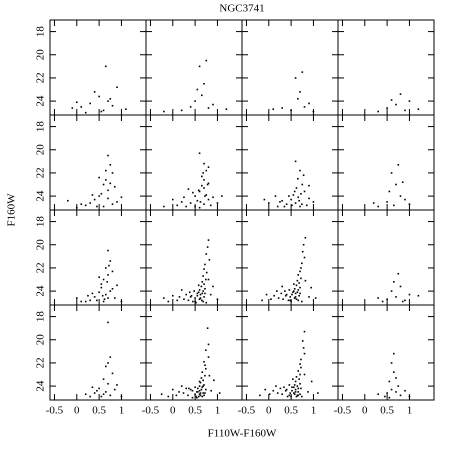 This screenshot has width=450, height=450. I want to click on y-tick-label: 22, so click(41, 172).